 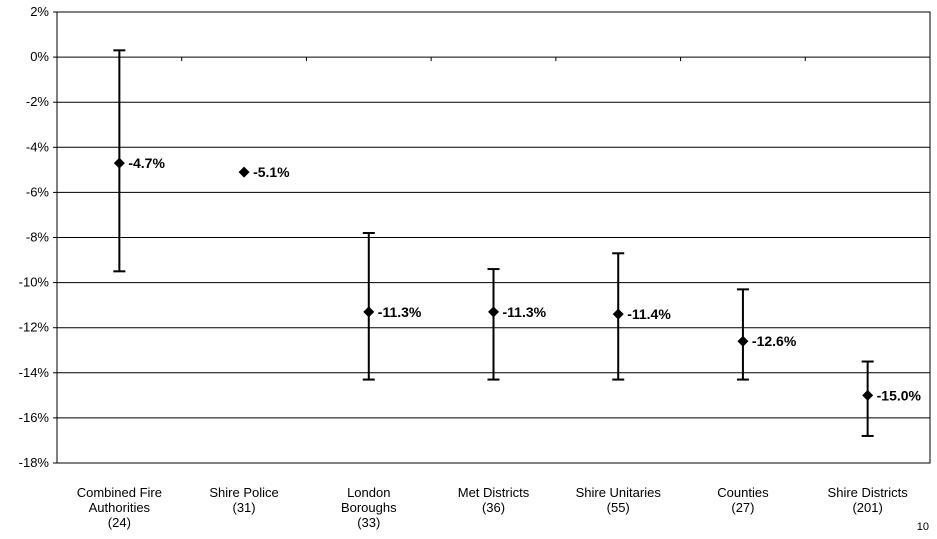 I want to click on y-tick-label: -16%, so click(x=34, y=417).